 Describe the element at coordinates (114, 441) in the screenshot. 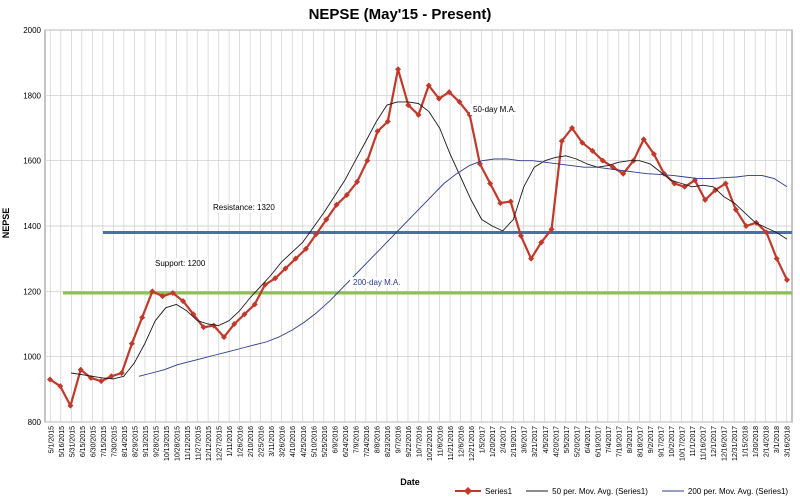

I see `x-tick-label: 7/30/2015` at that location.